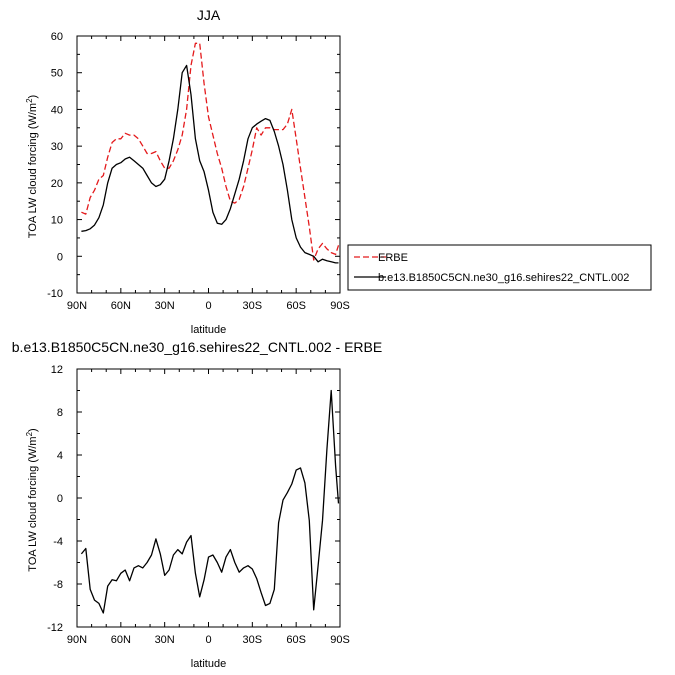 The width and height of the screenshot is (675, 675). I want to click on panel-2-series, so click(210, 501).